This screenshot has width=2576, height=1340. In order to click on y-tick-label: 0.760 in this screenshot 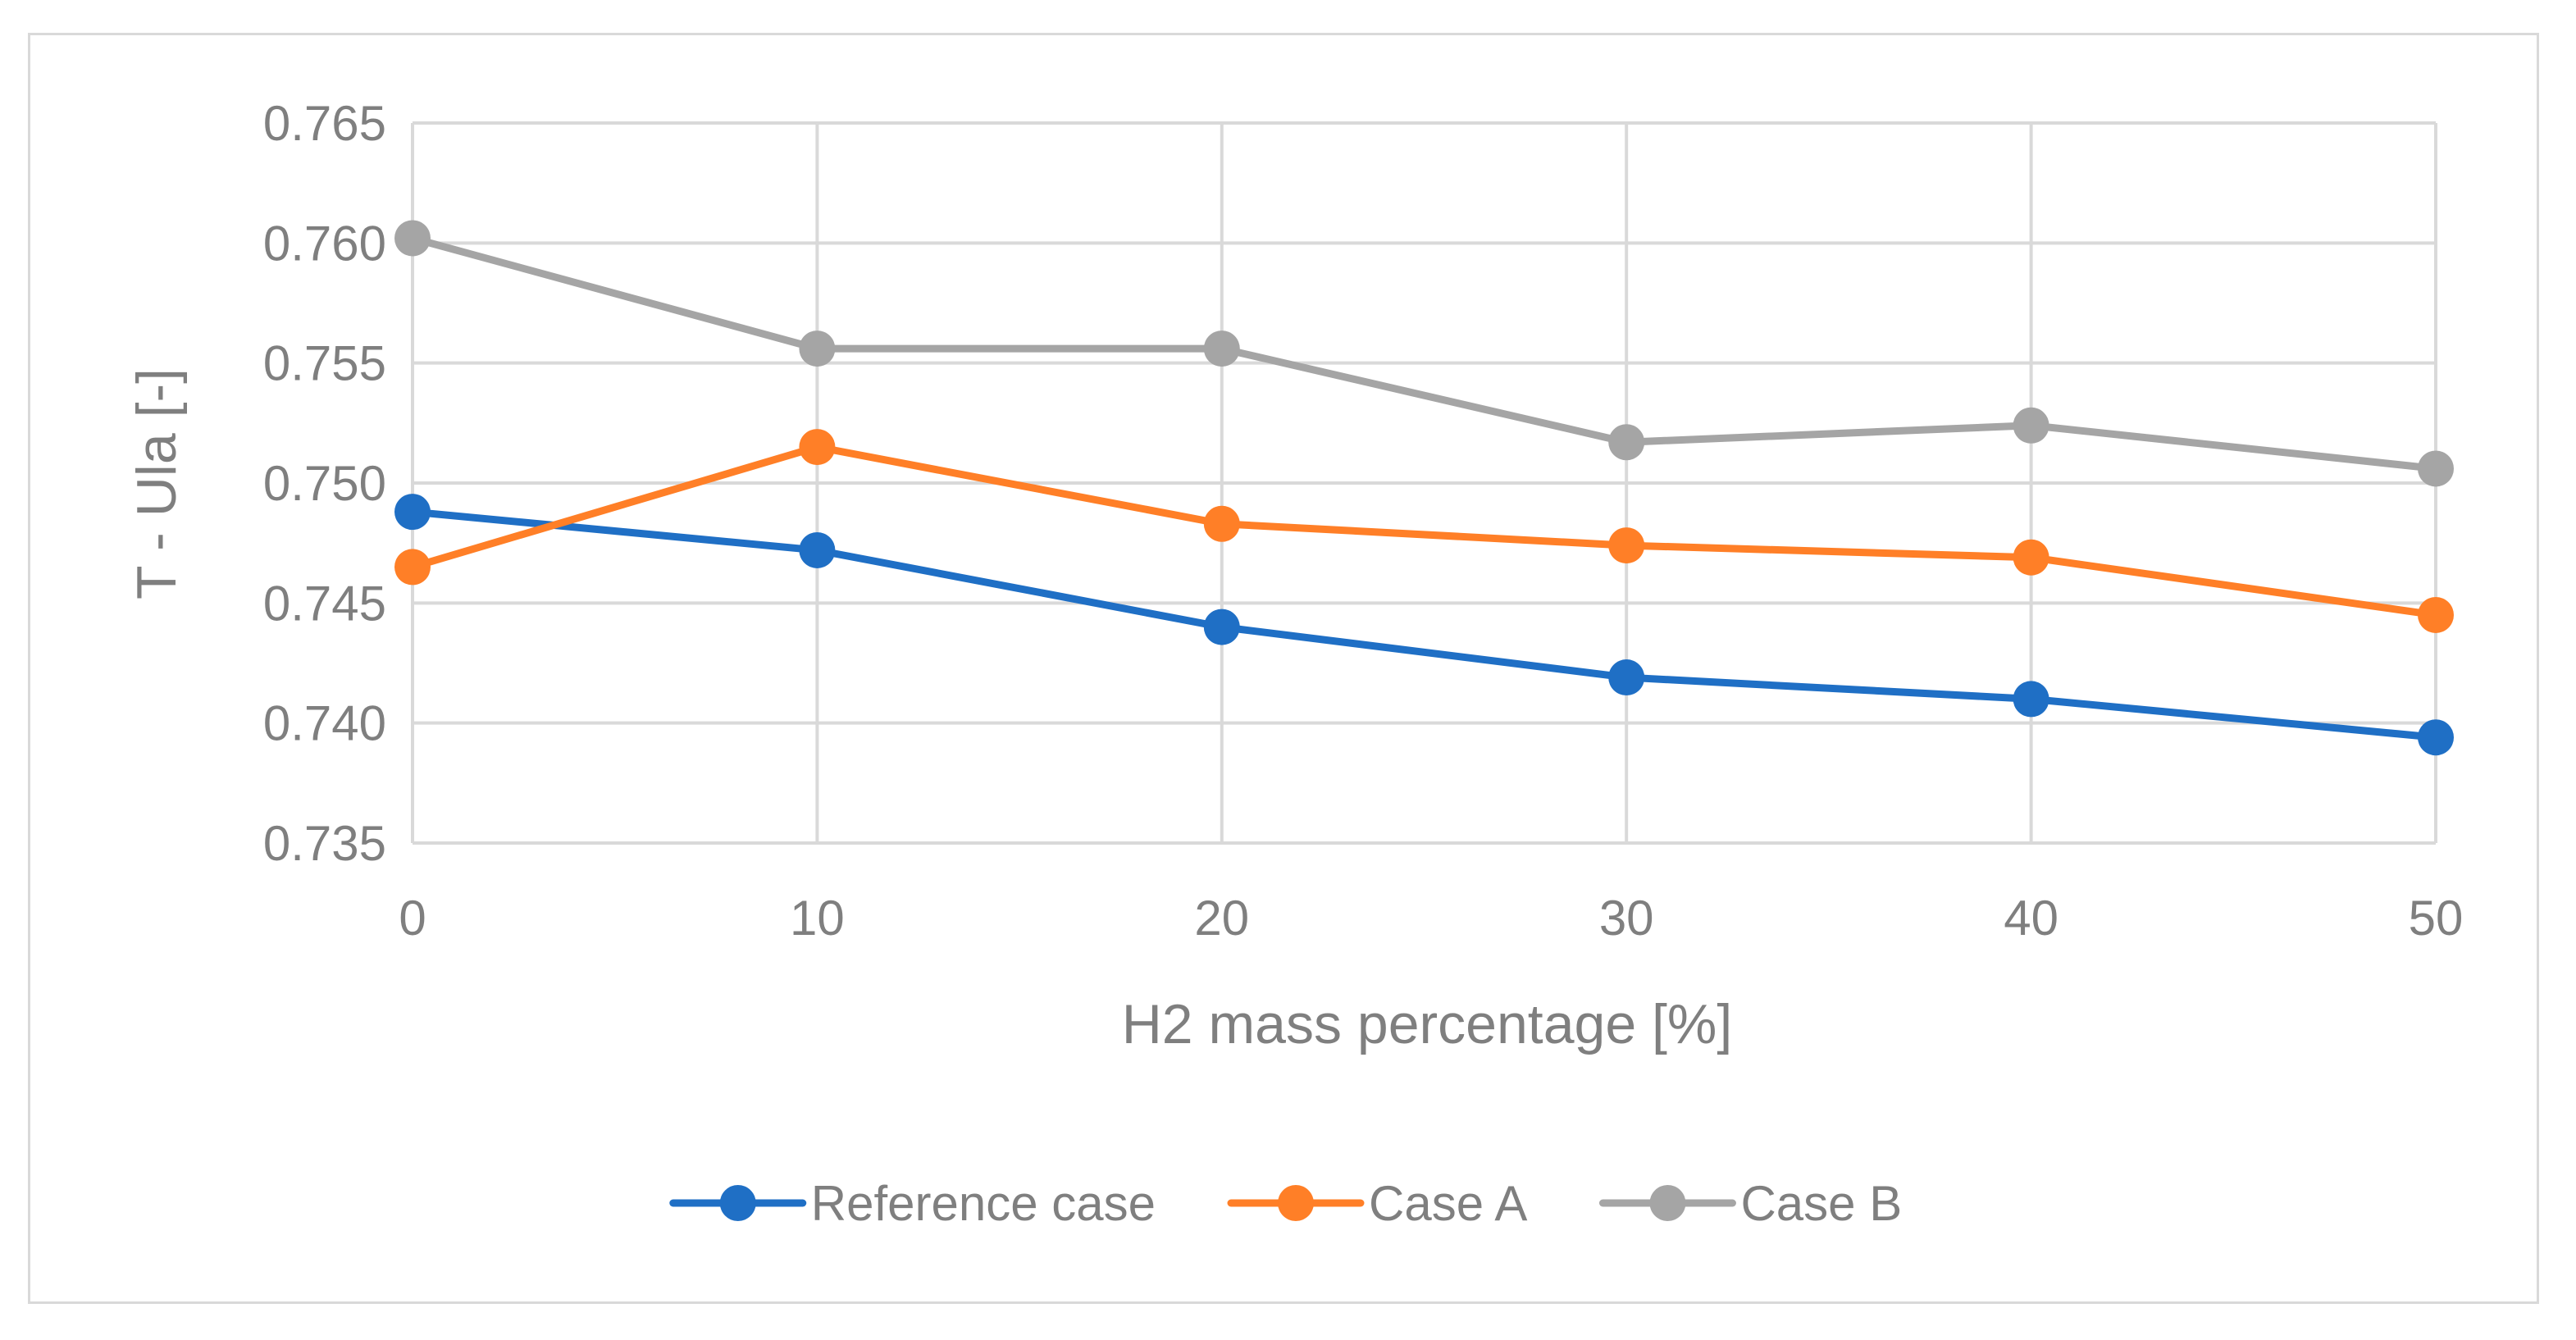, I will do `click(324, 243)`.